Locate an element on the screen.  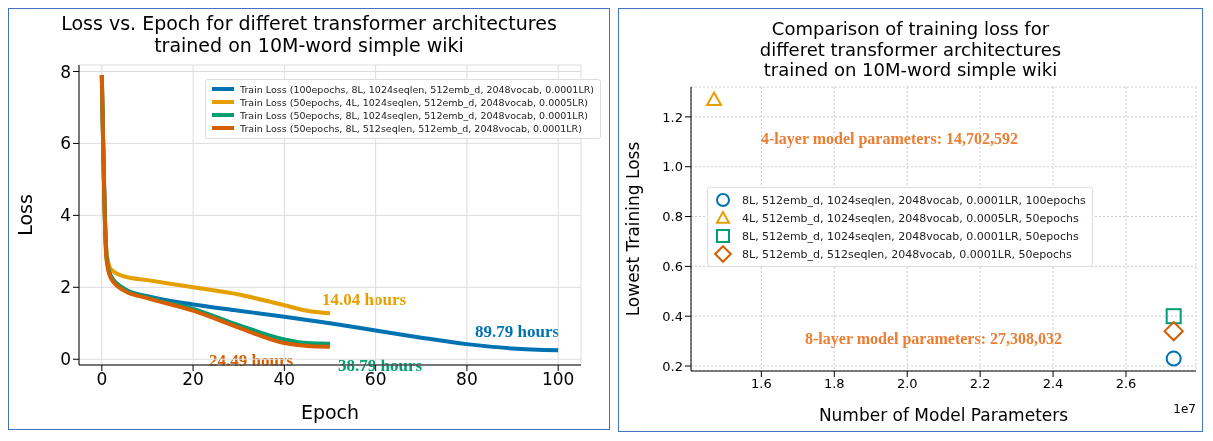
chart-title: Comparison of training loss for differet transformer architectures trained on 10M-word simple wiki is located at coordinates (910, 50).